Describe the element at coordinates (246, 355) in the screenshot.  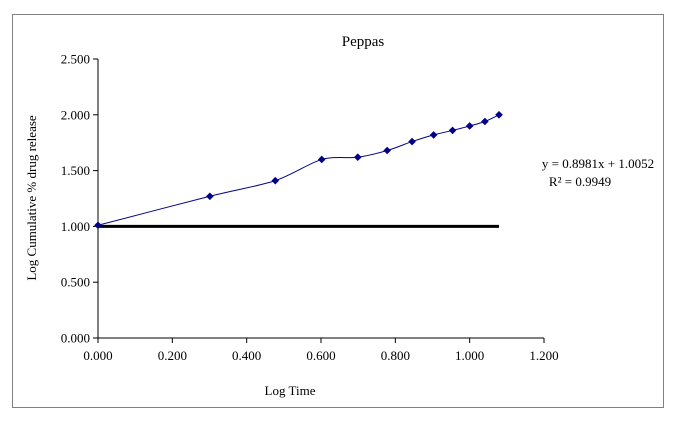
I see `x-tick-label: 0.400` at that location.